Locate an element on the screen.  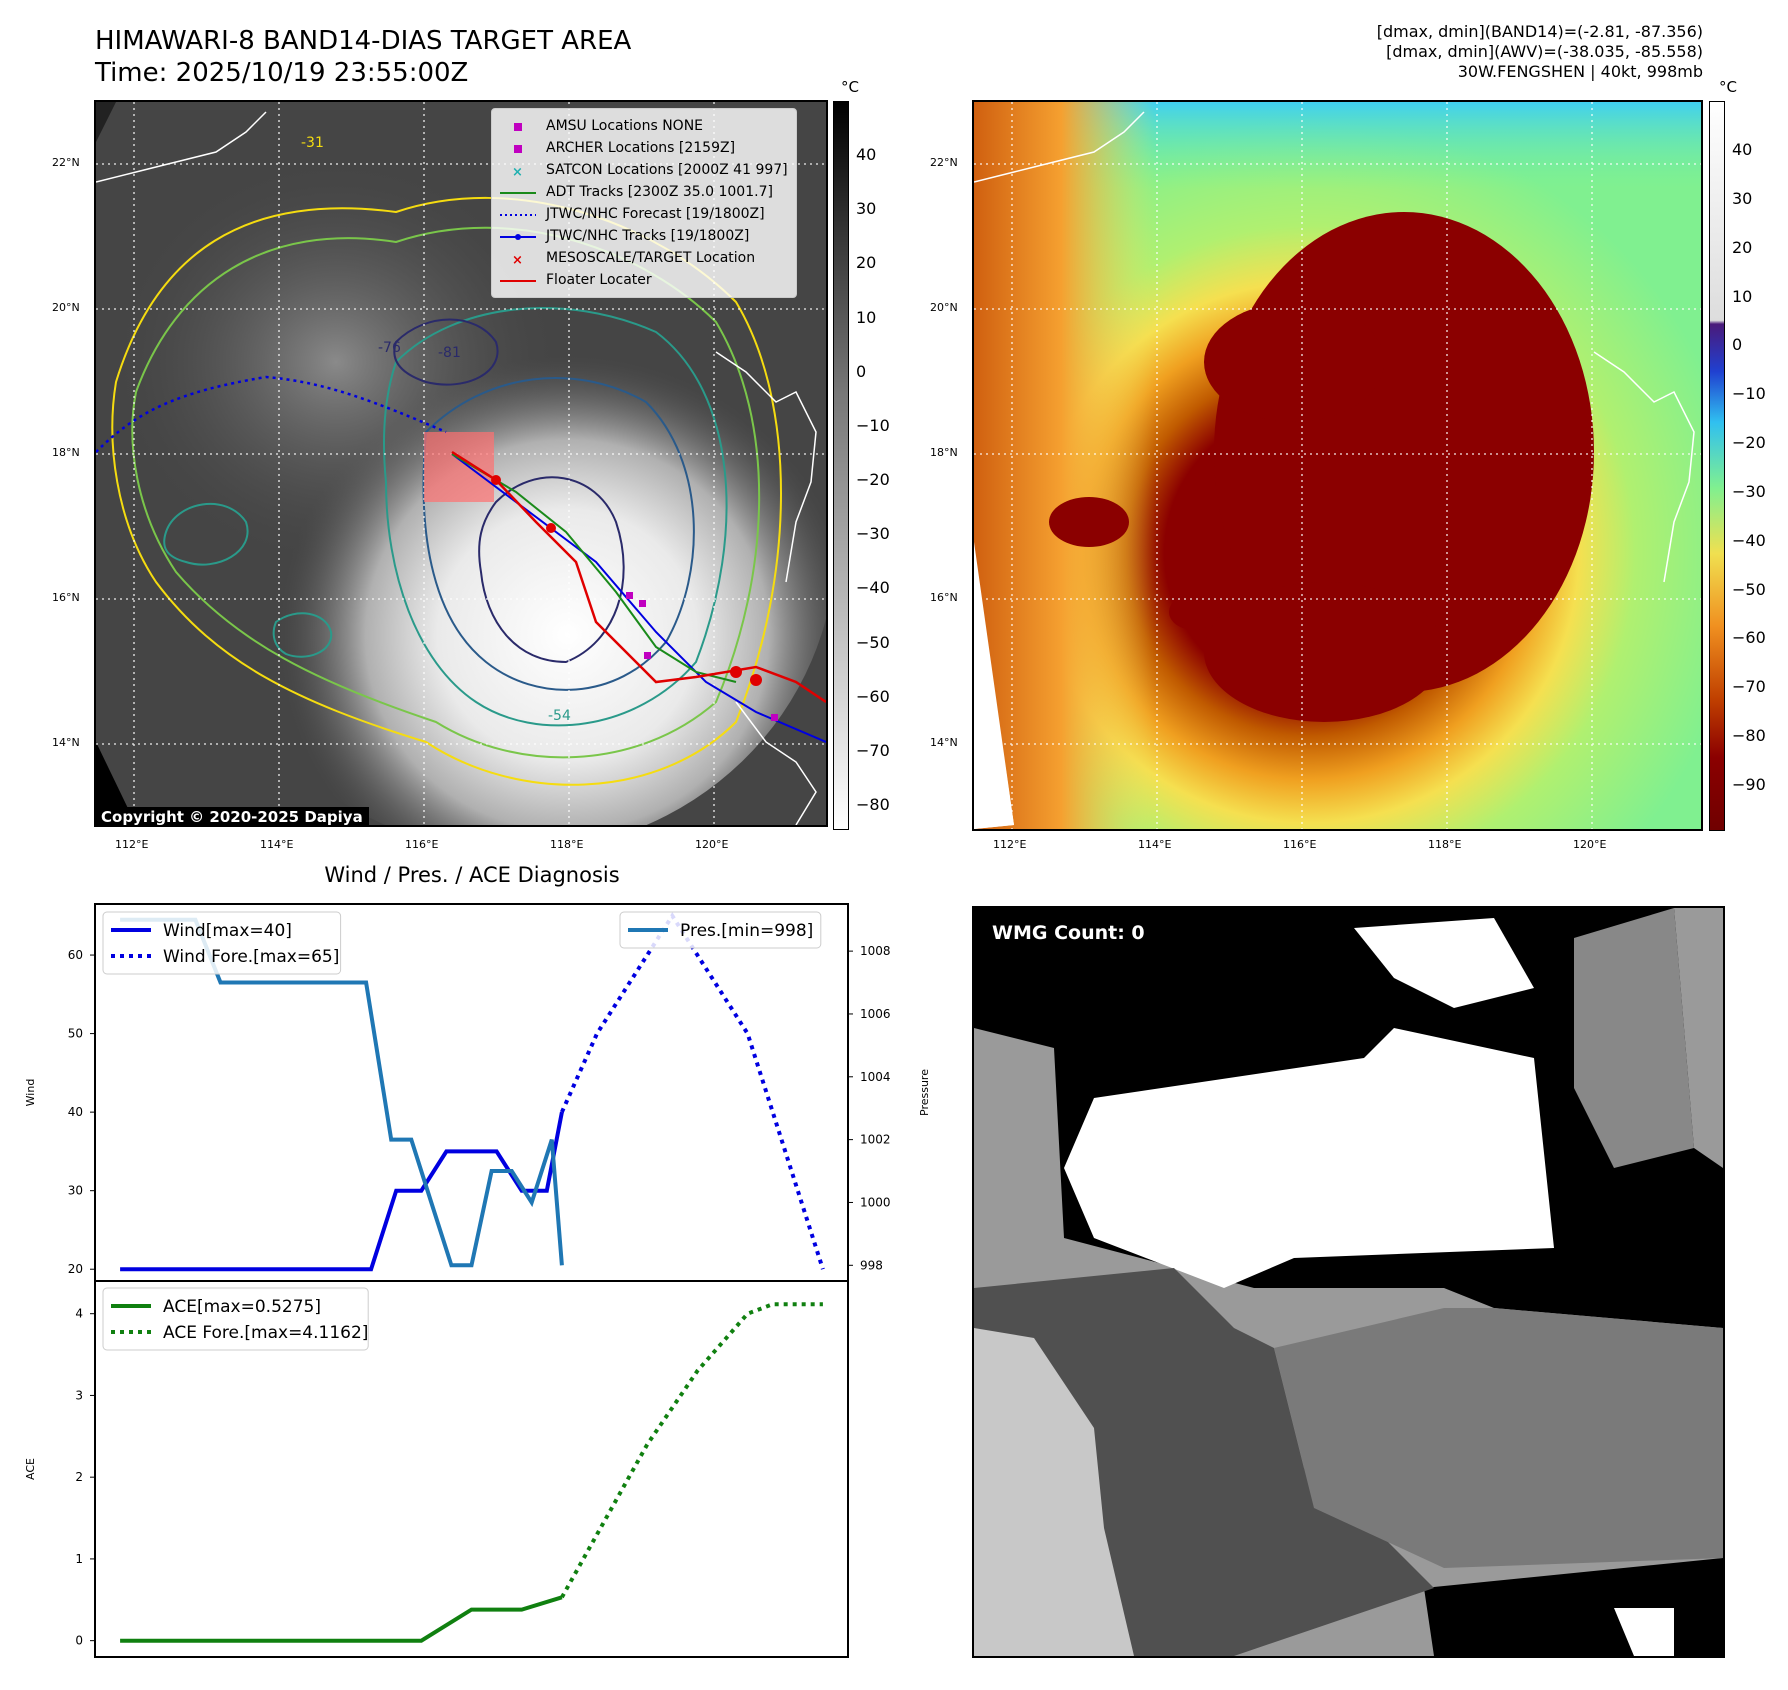
lon-114-right: 114°E is located at coordinates (1155, 844).